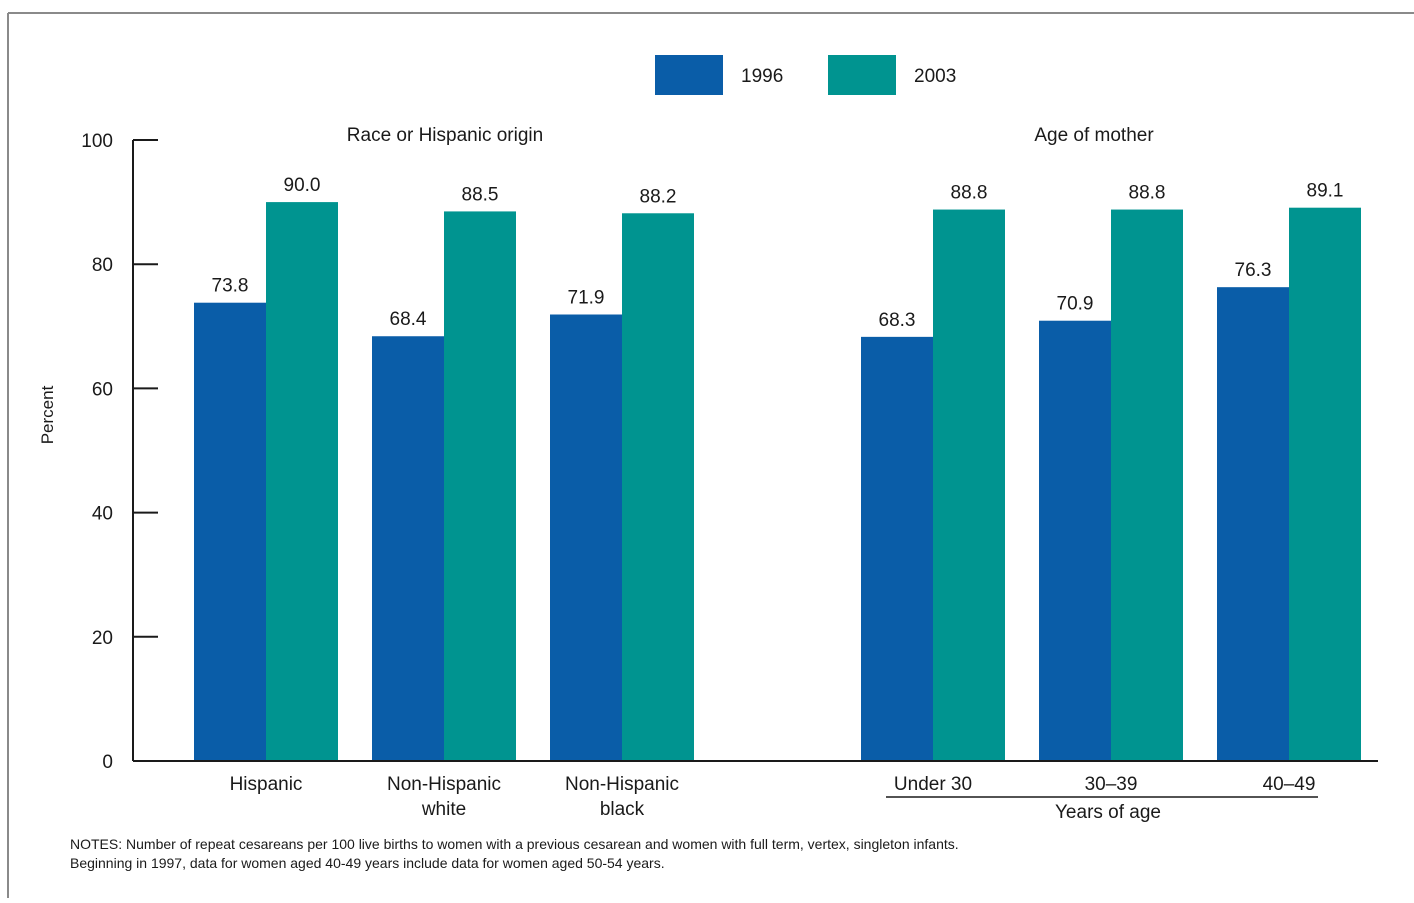  Describe the element at coordinates (622, 784) in the screenshot. I see `category-label-3: Non-Hispanic` at that location.